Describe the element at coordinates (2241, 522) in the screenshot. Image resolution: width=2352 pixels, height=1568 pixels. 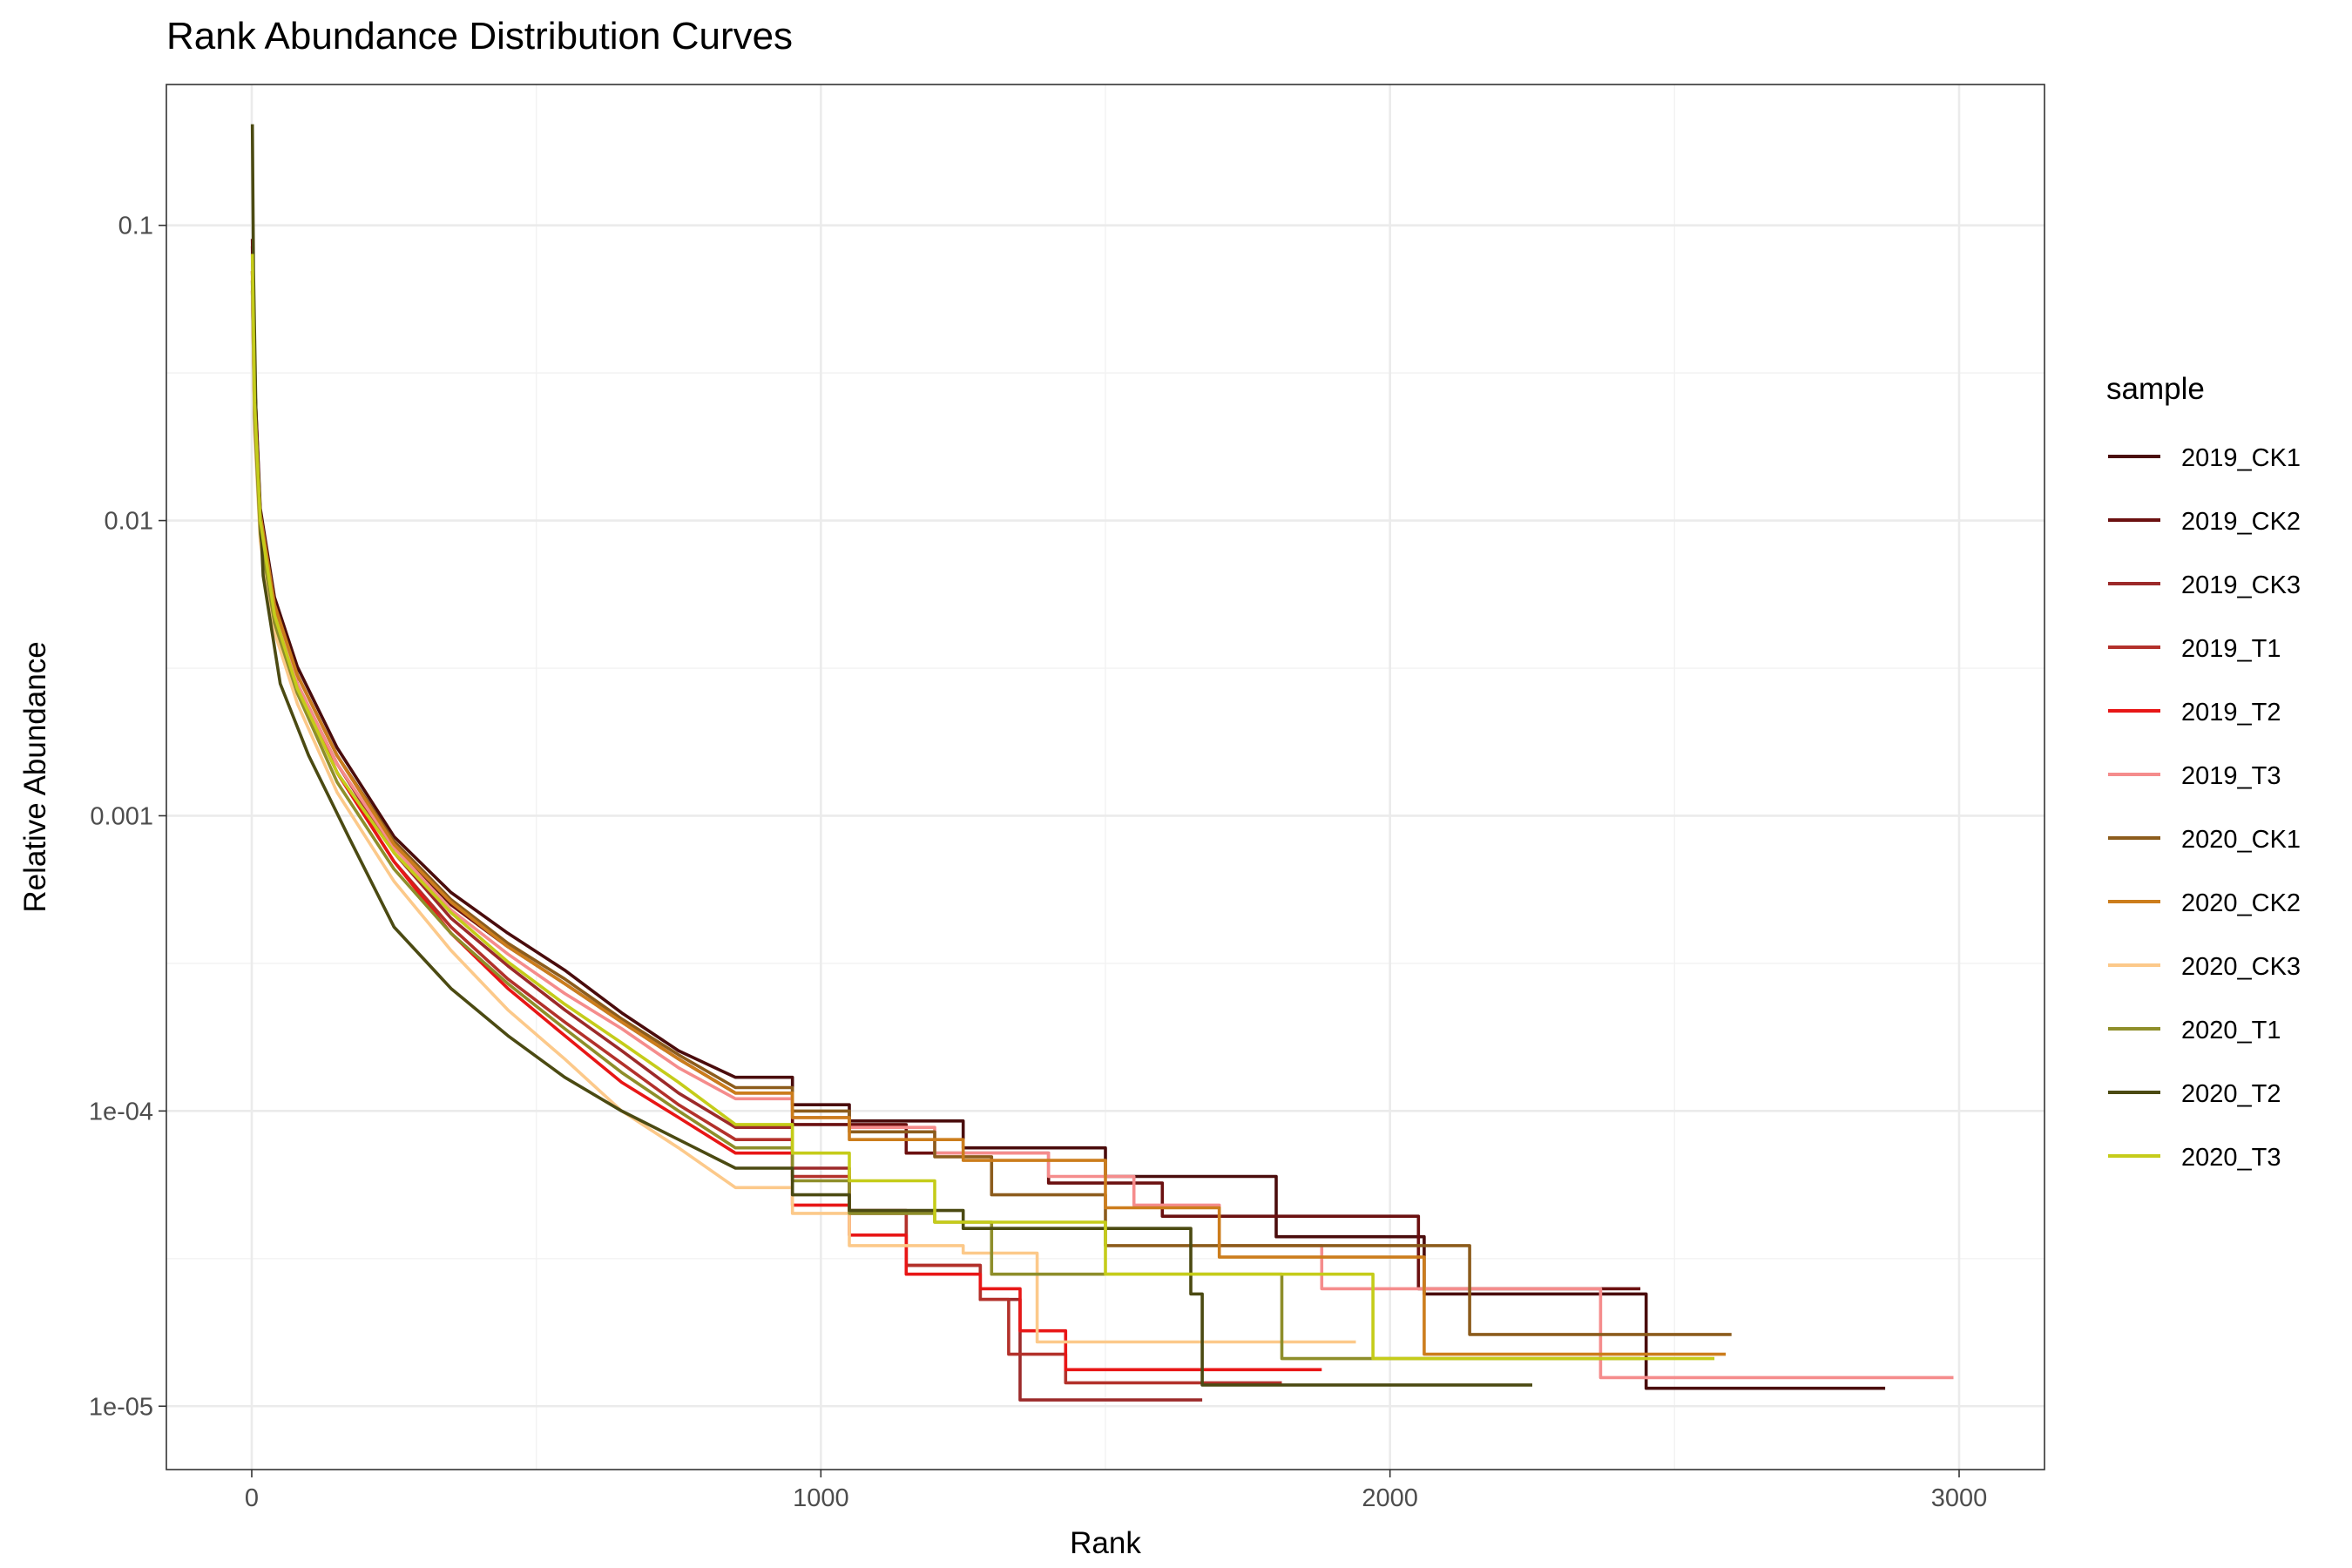
I see `legend-label-2019_CK2: 2019_CK2` at that location.